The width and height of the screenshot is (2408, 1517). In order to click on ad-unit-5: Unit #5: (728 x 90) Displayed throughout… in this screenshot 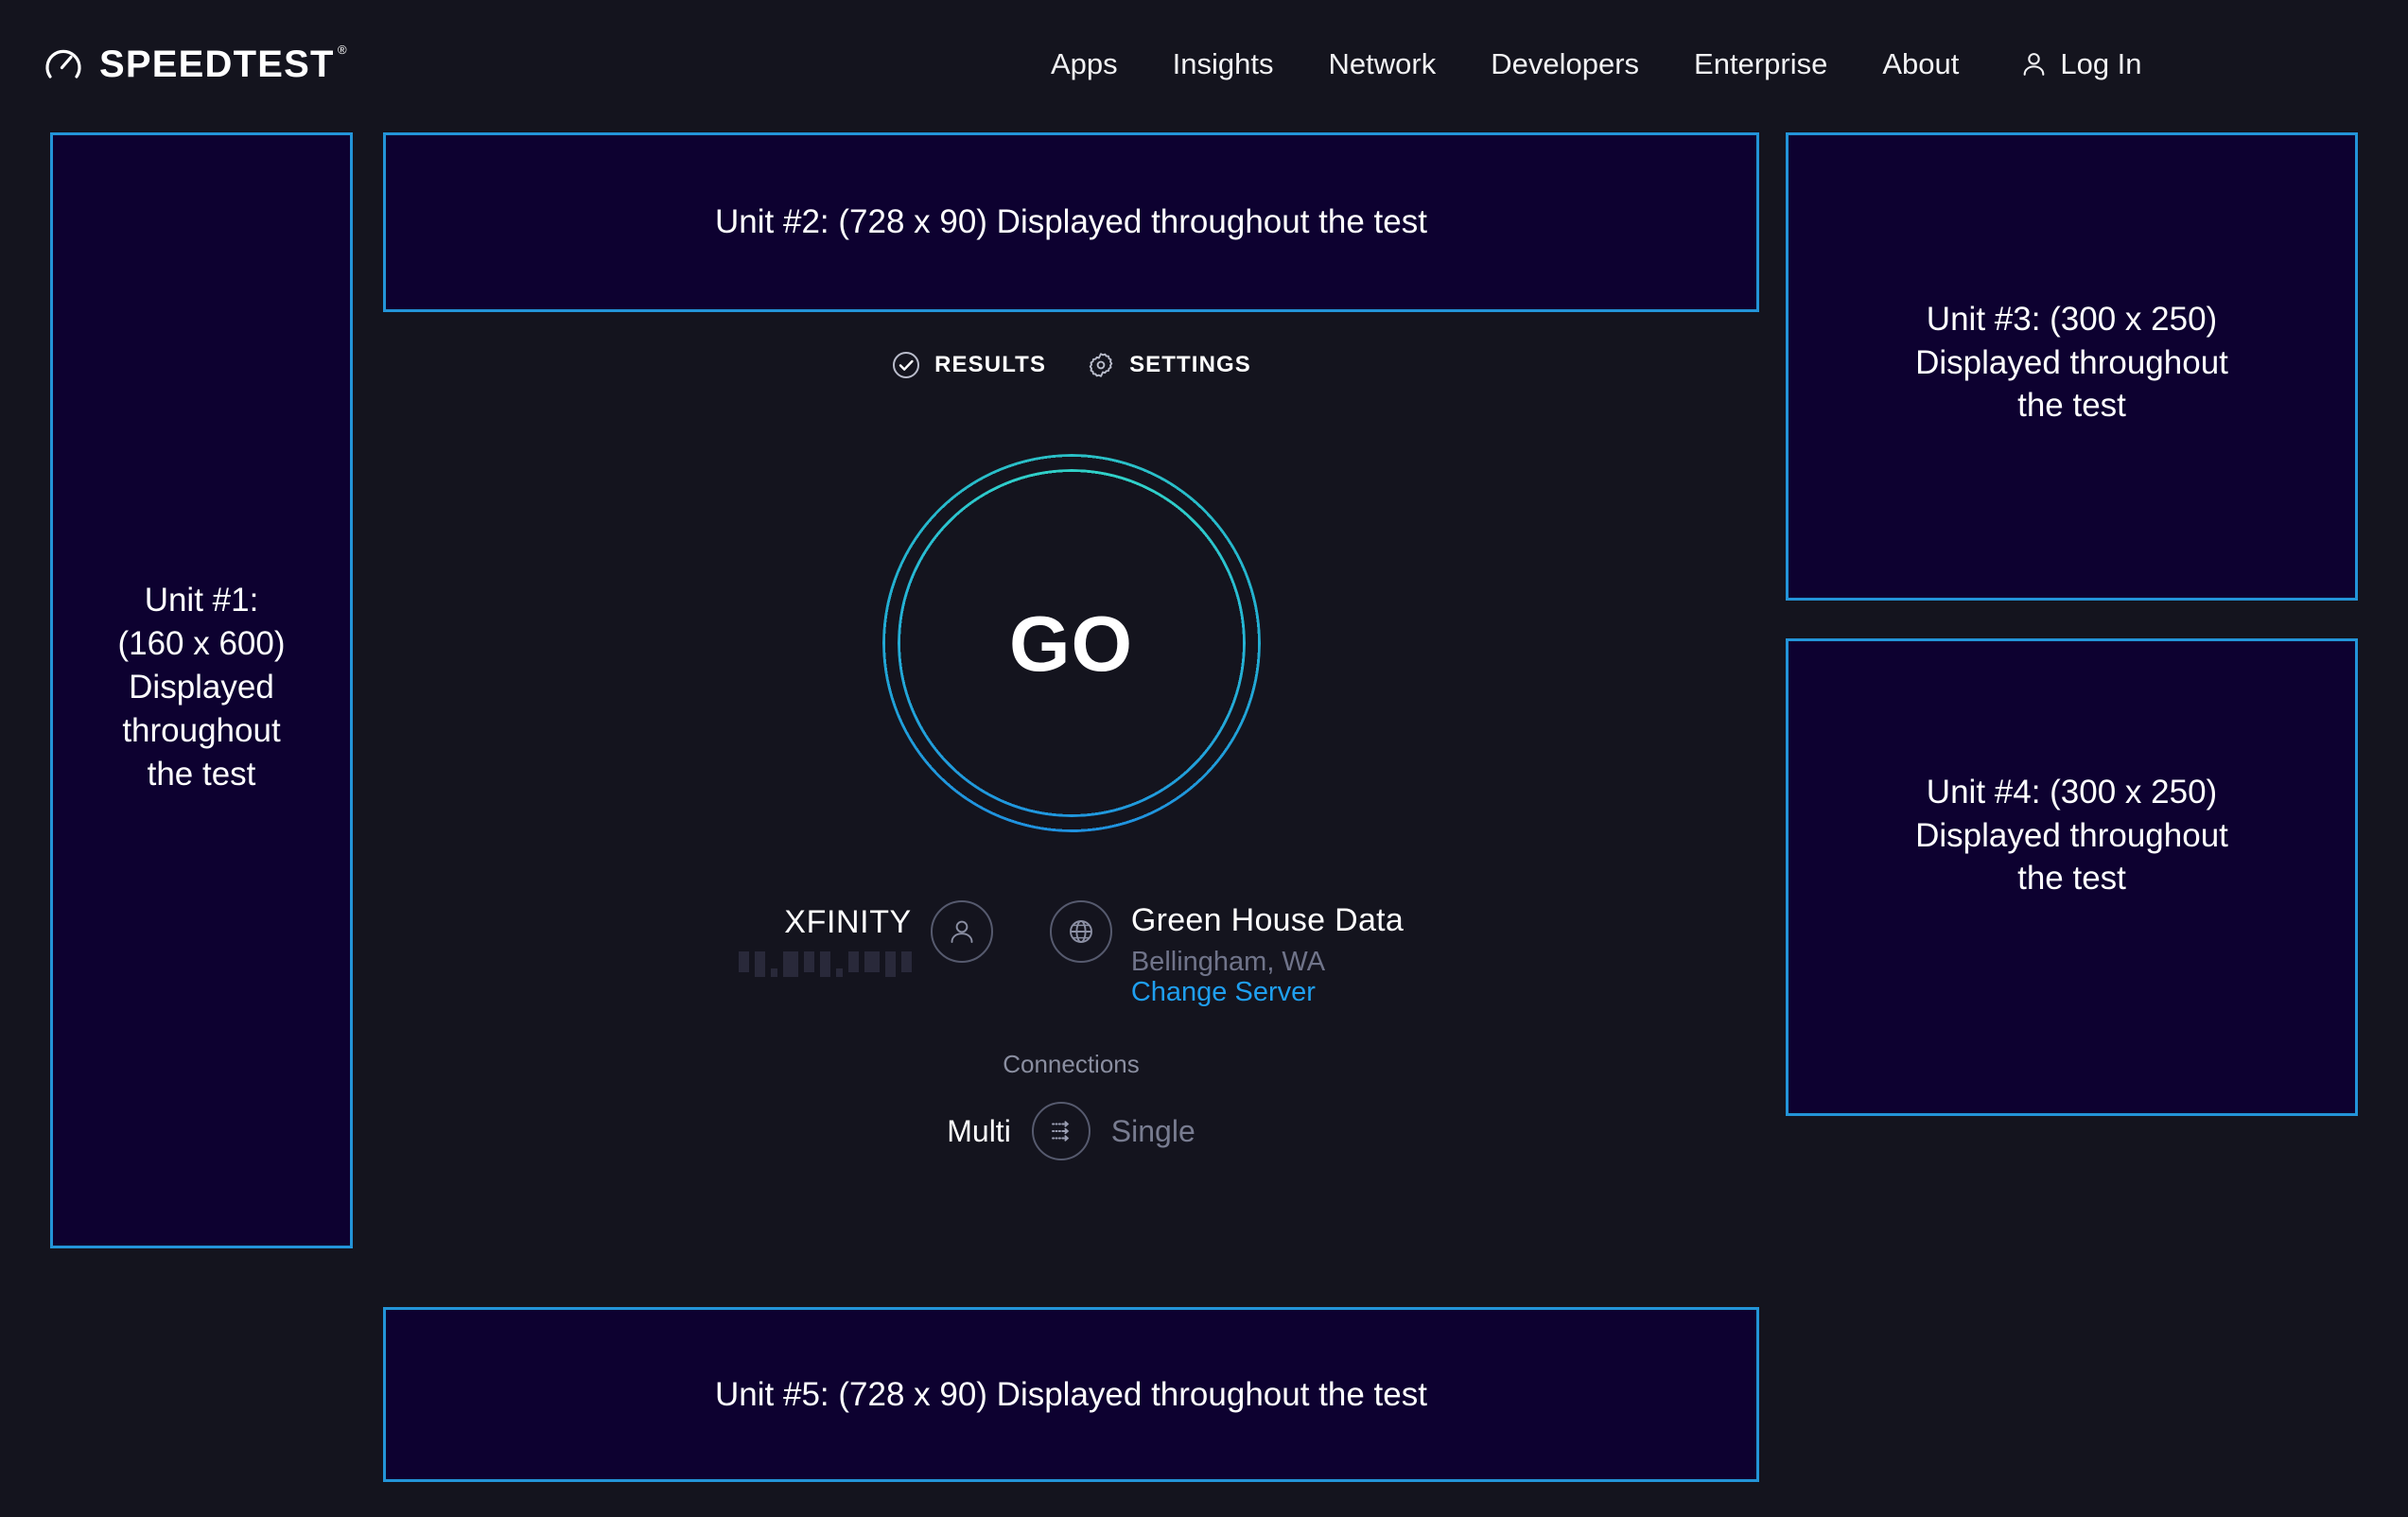, I will do `click(1071, 1394)`.